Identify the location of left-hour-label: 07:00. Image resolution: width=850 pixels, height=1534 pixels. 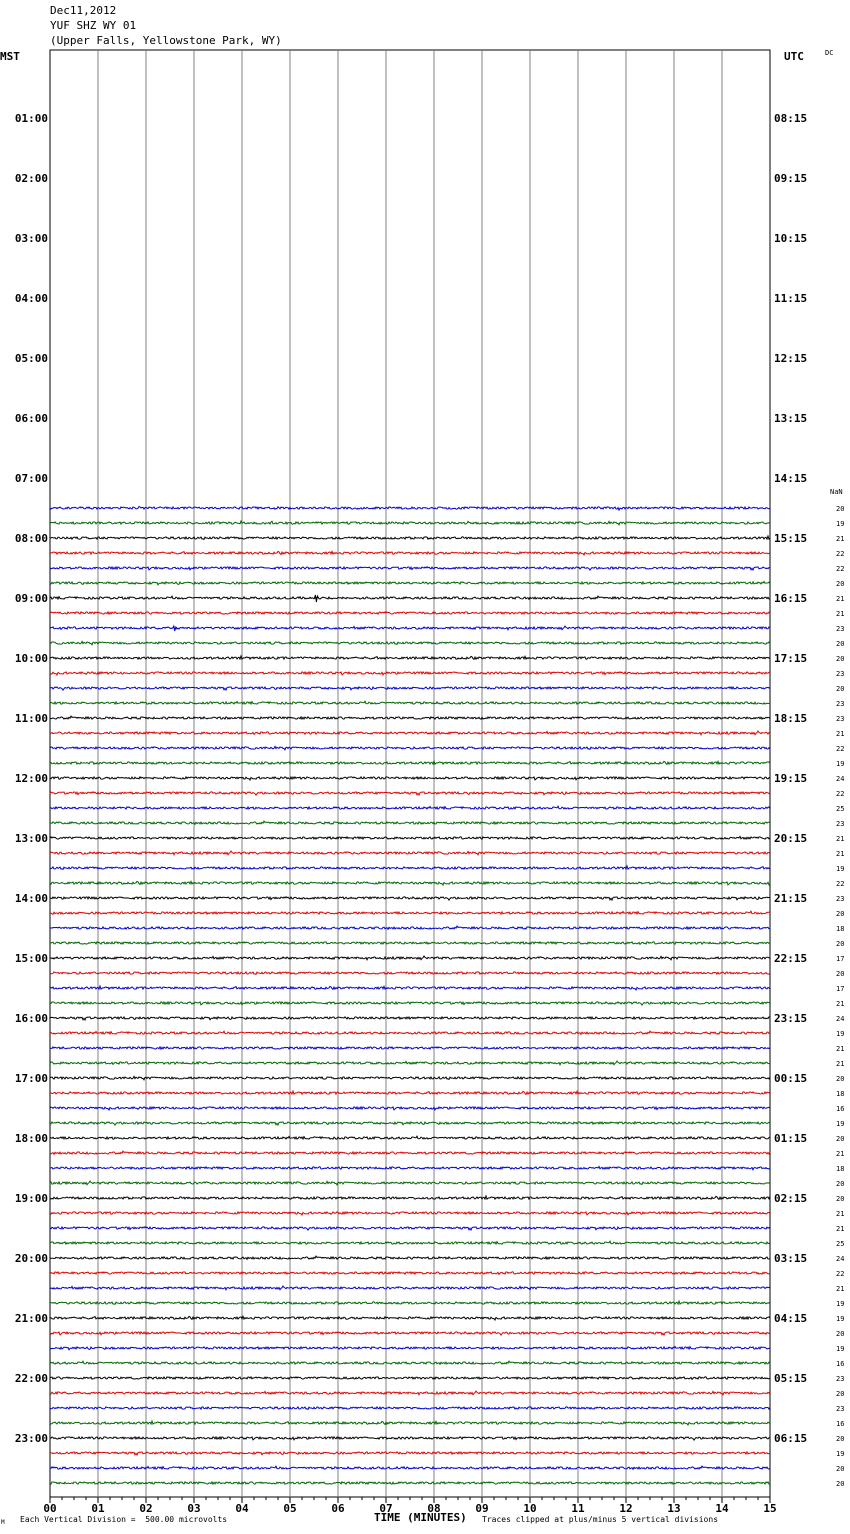
(31, 478).